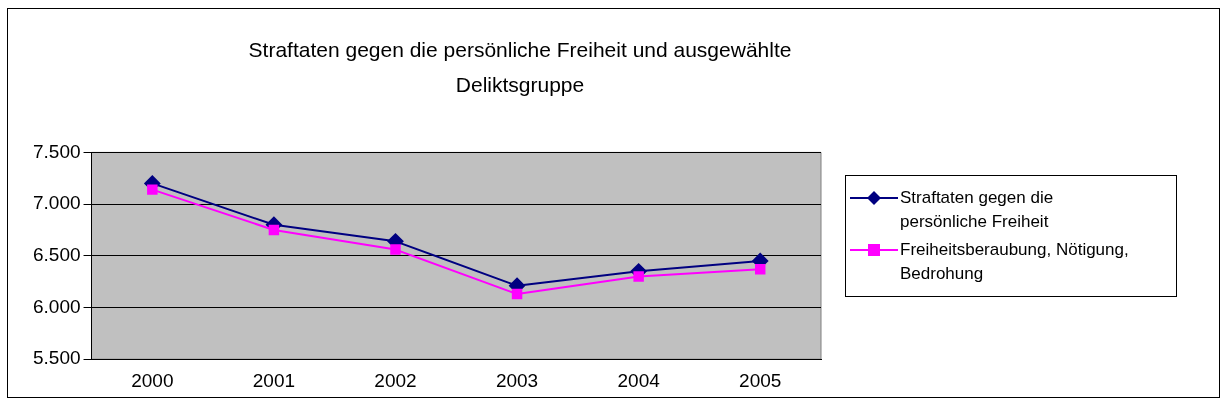 The height and width of the screenshot is (405, 1228). What do you see at coordinates (517, 380) in the screenshot?
I see `x-tick-label: 2003` at bounding box center [517, 380].